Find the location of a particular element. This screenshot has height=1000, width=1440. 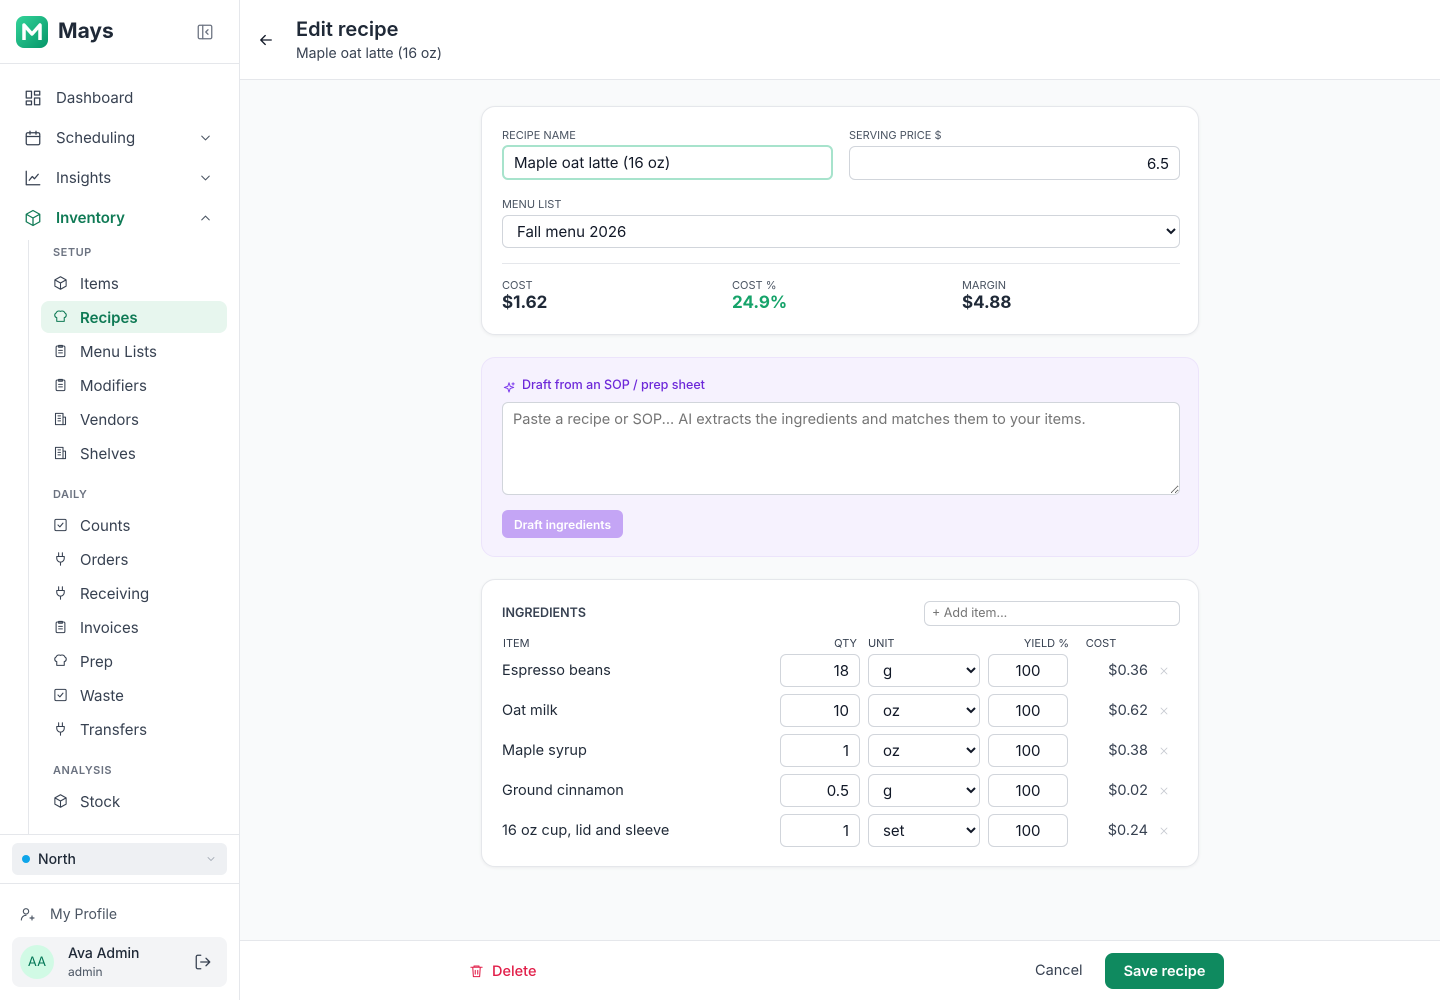

nav-label: Waste is located at coordinates (102, 695).